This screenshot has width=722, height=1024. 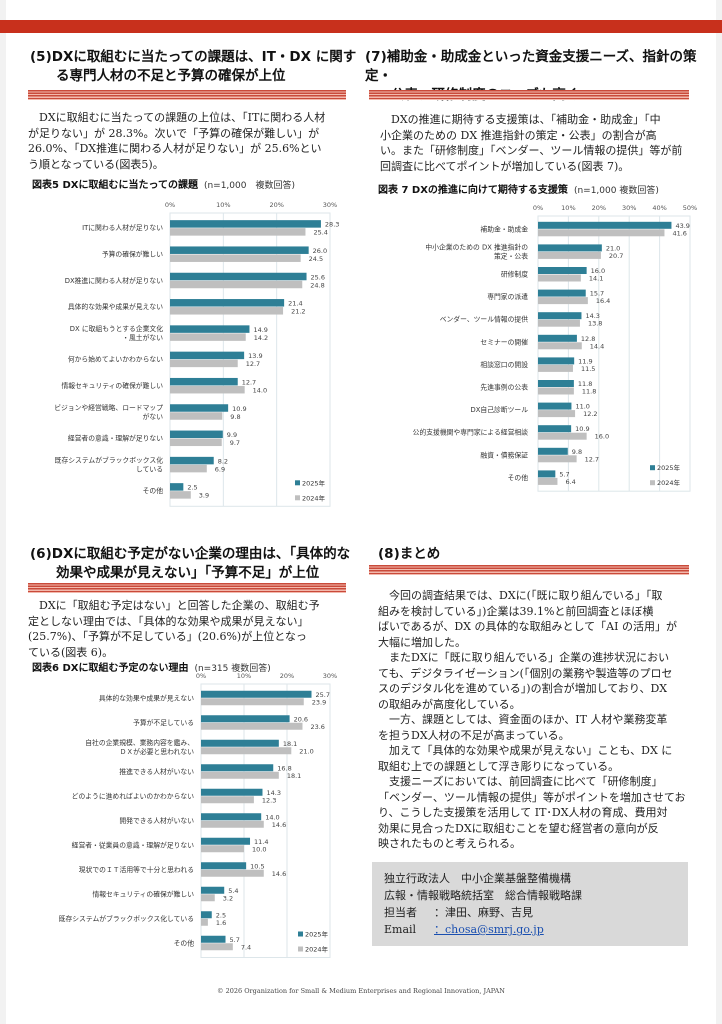 What do you see at coordinates (146, 697) in the screenshot?
I see `category-label: 具体的な効果や成果が見えない` at bounding box center [146, 697].